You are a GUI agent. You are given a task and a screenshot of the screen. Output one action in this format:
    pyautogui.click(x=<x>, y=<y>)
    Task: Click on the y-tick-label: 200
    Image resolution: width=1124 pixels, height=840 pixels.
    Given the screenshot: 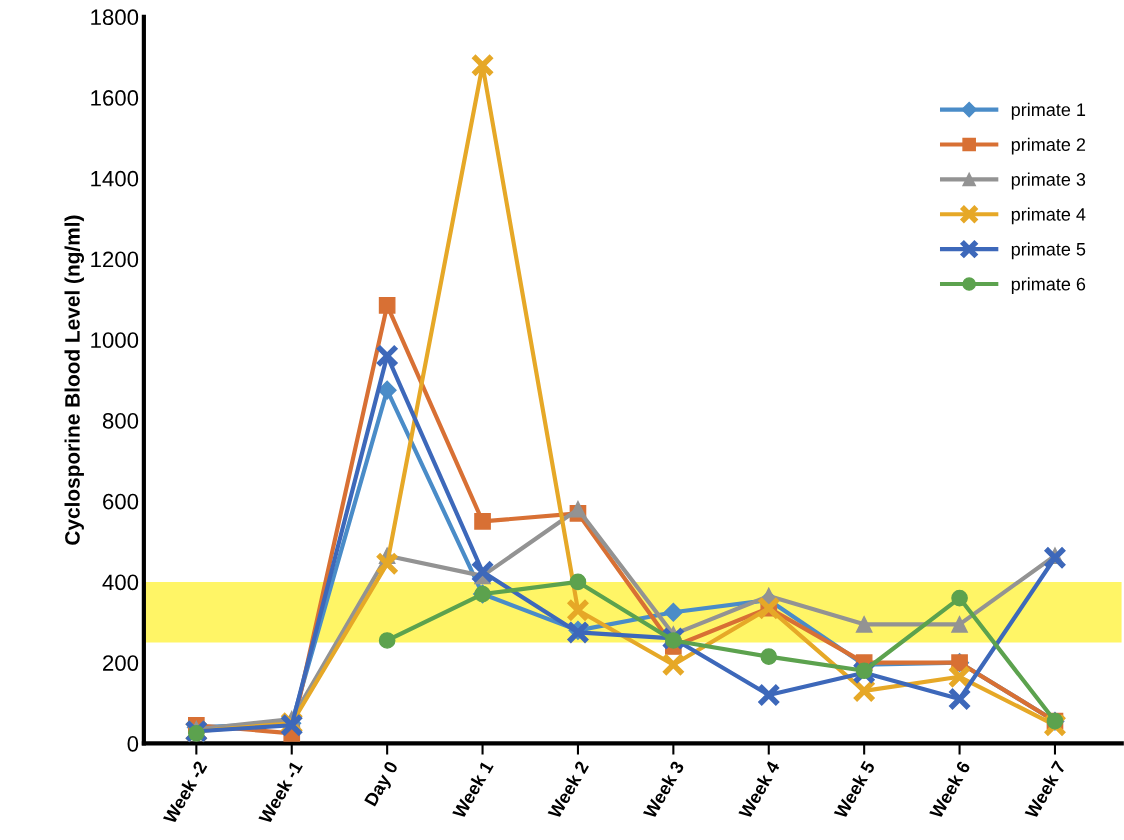 What is the action you would take?
    pyautogui.click(x=121, y=663)
    